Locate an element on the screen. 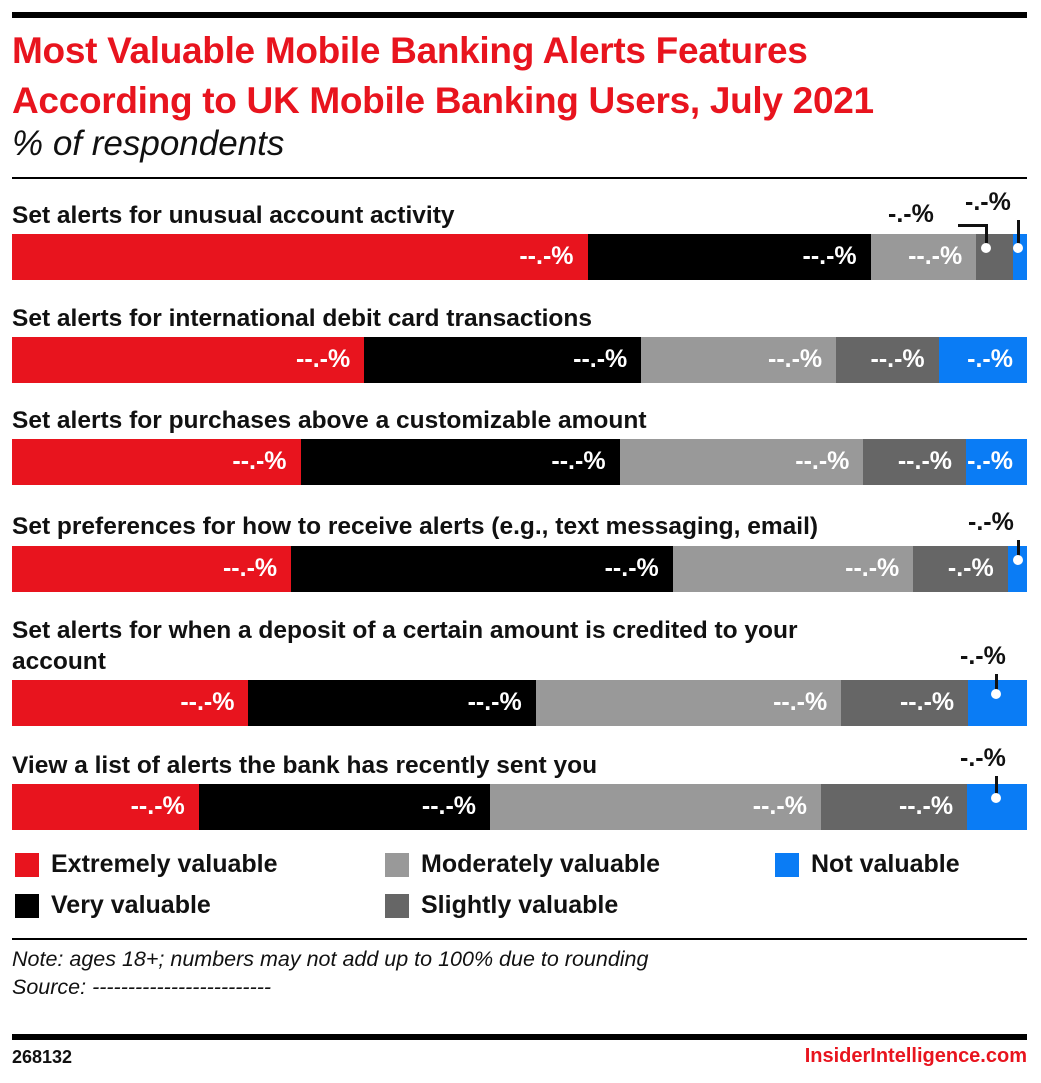 The height and width of the screenshot is (1083, 1041). legend-item-extremely: Extremely valuable is located at coordinates (146, 864).